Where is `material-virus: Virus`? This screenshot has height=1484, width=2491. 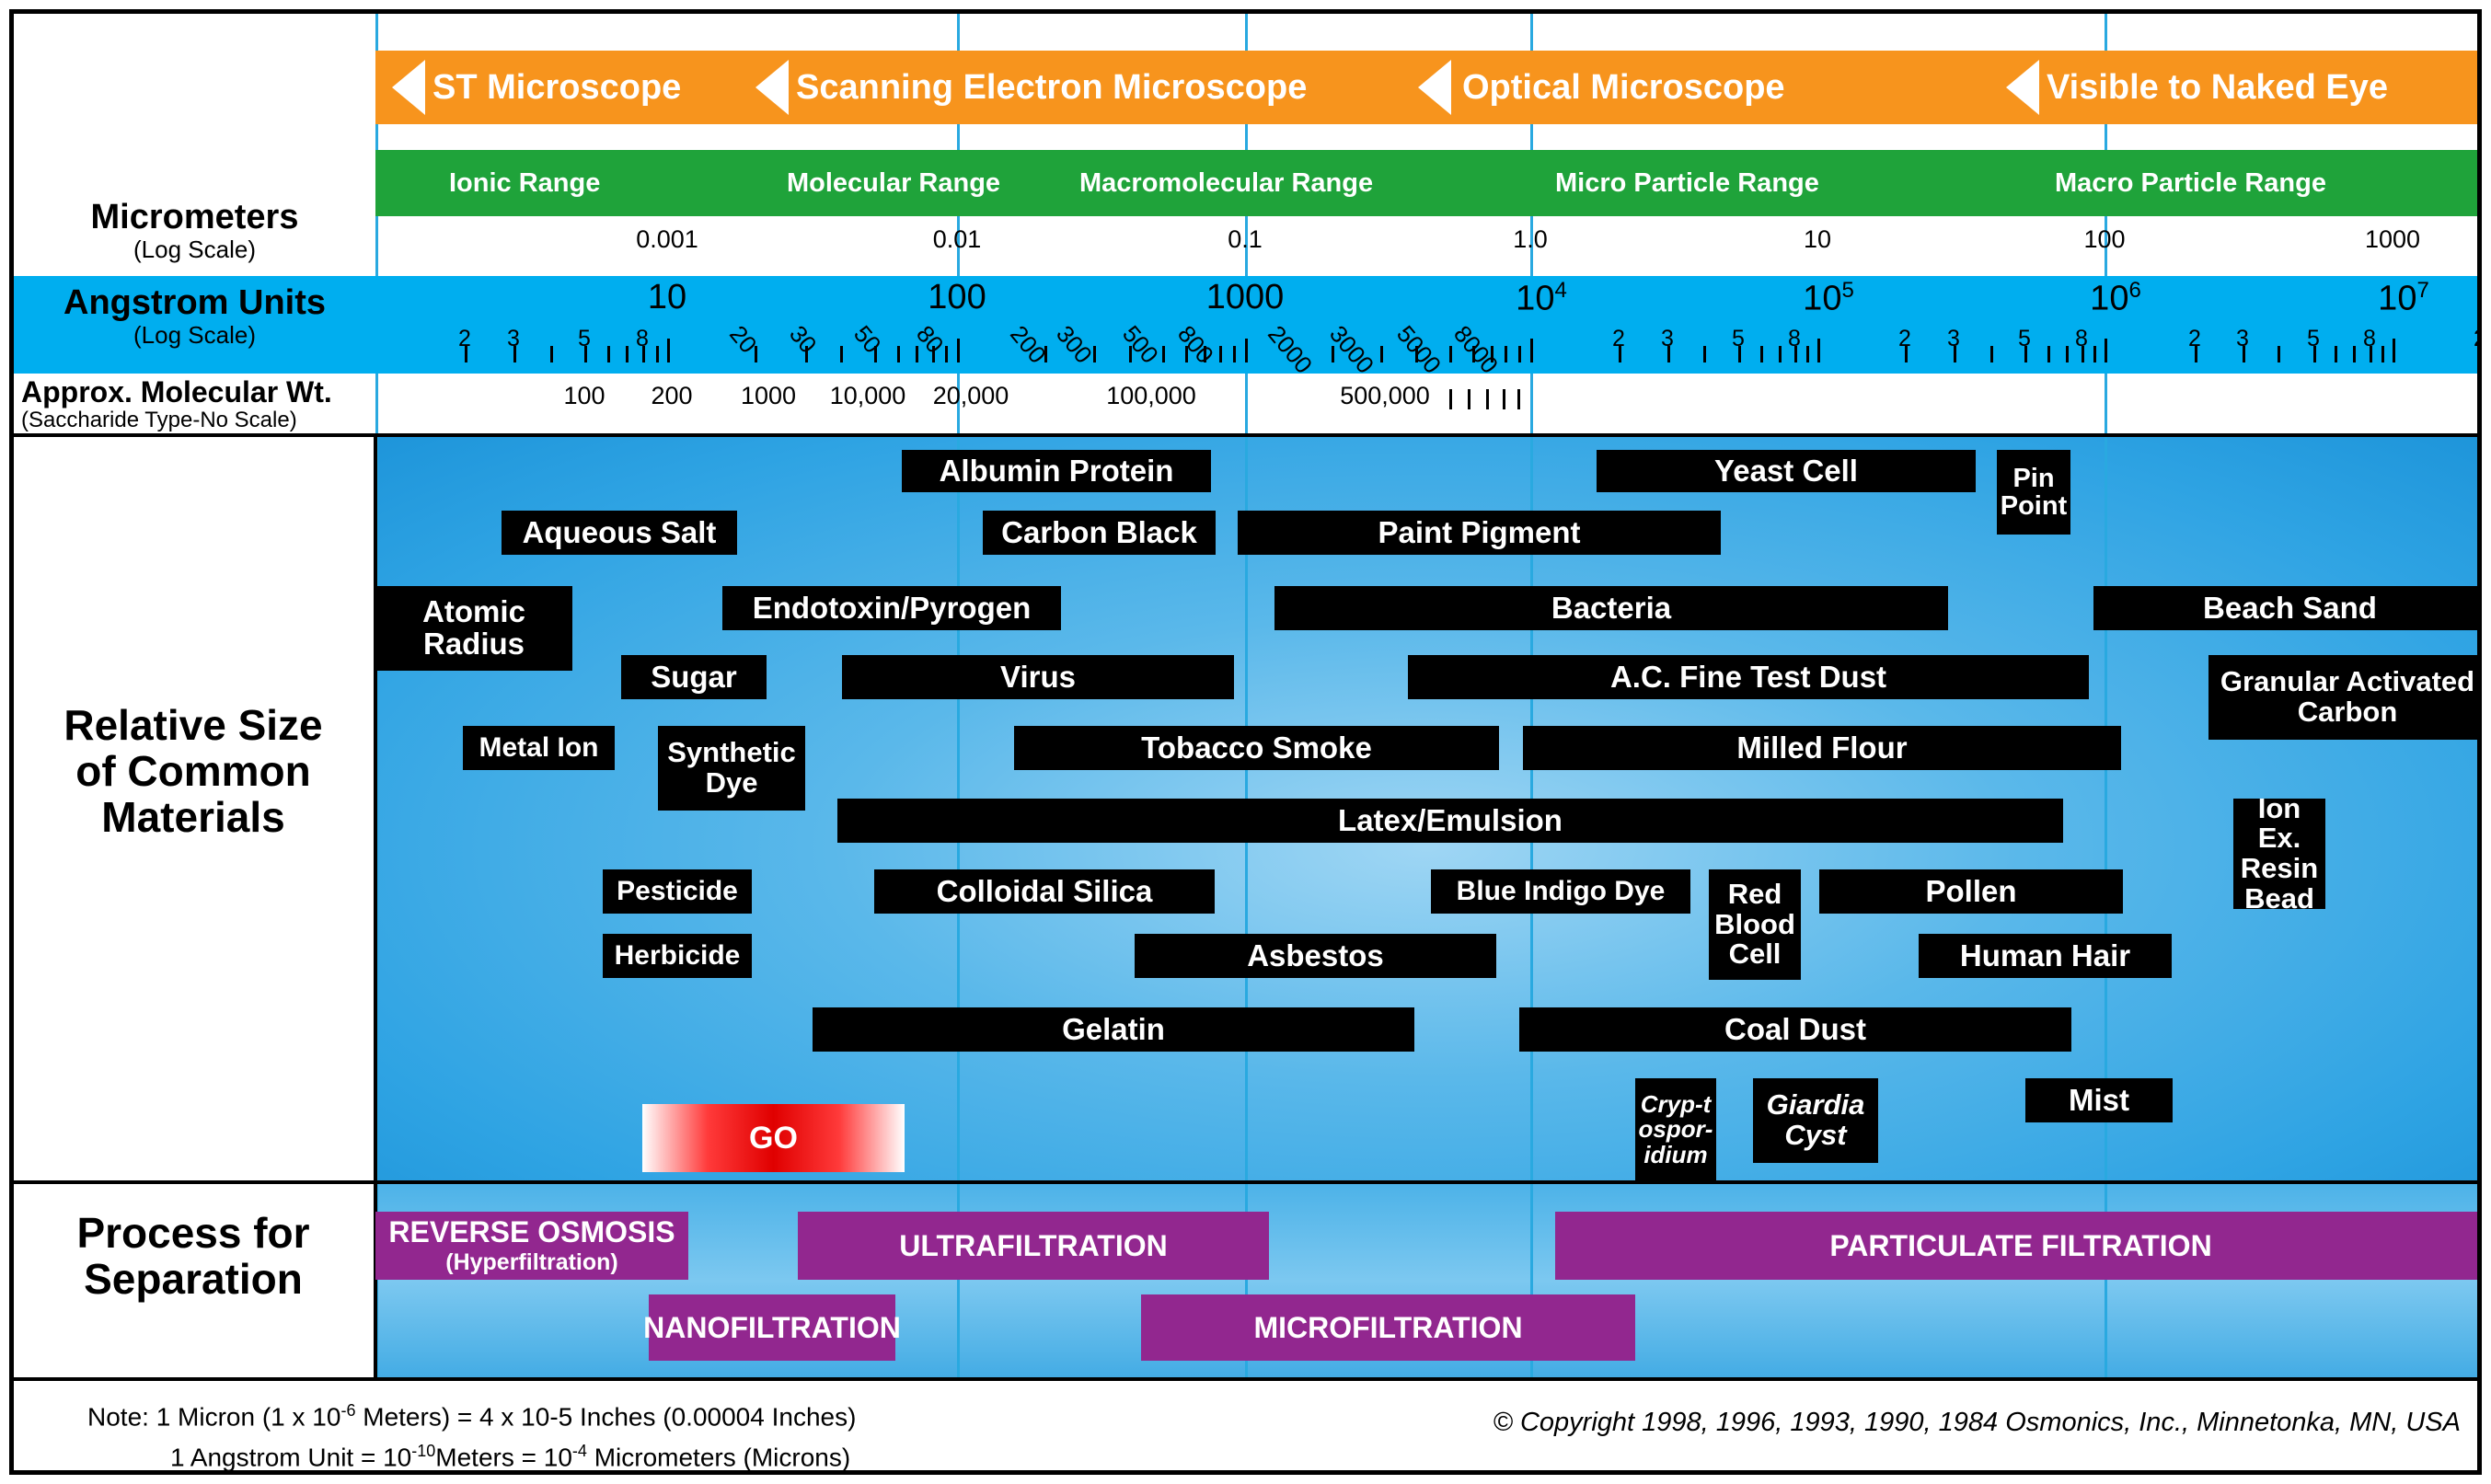
material-virus: Virus is located at coordinates (1038, 677).